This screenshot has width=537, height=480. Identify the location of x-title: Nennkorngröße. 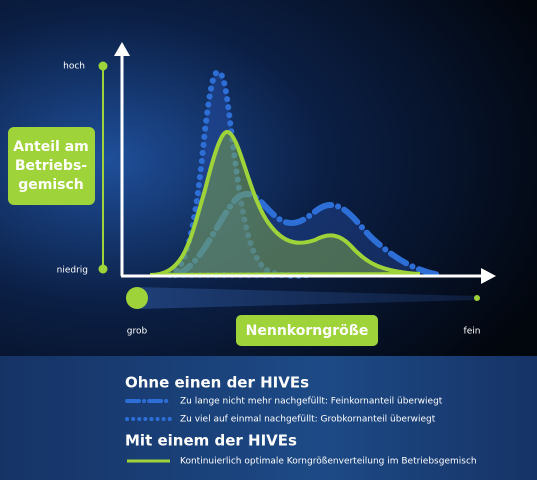
(307, 331).